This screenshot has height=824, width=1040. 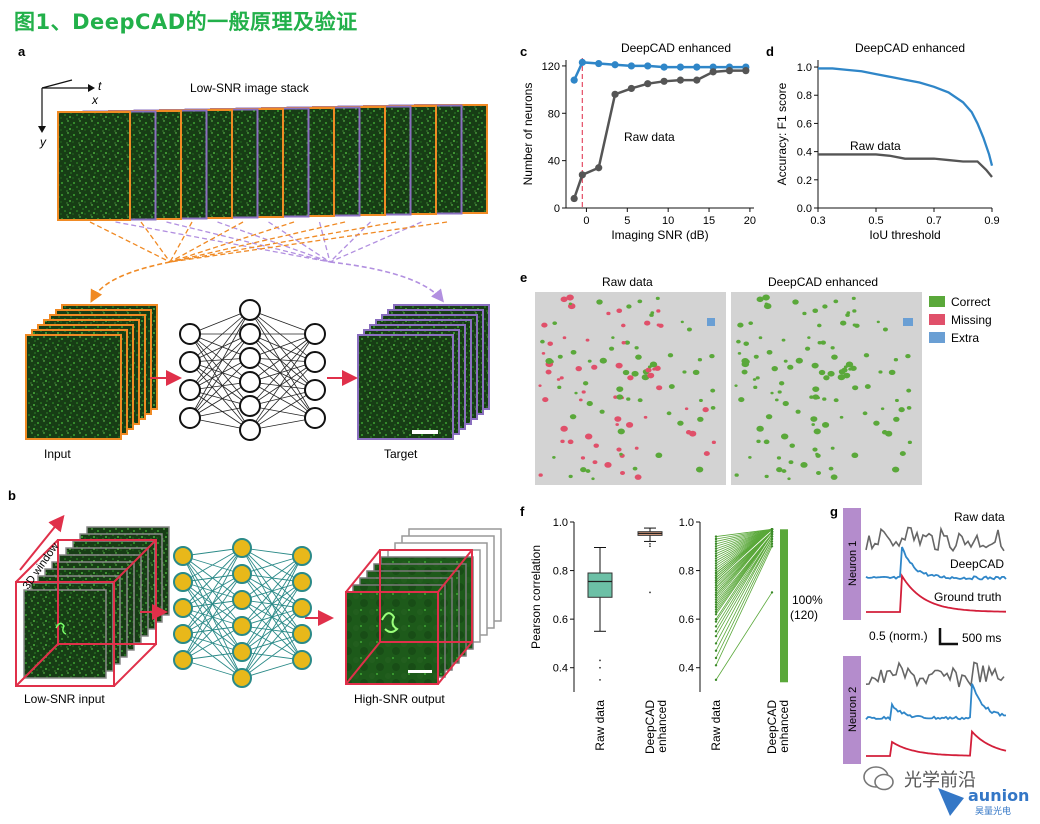 I want to click on y-axis-label: Number of neurons, so click(x=528, y=134).